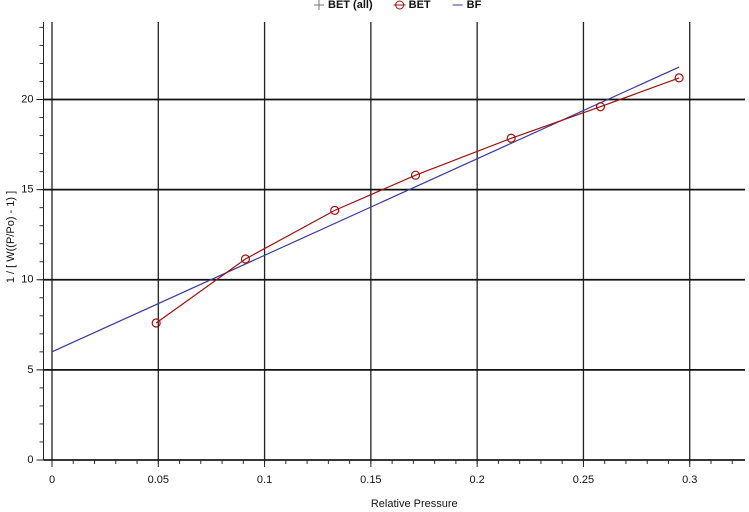 The image size is (749, 512). Describe the element at coordinates (477, 480) in the screenshot. I see `x-tick-label: 0.2` at that location.